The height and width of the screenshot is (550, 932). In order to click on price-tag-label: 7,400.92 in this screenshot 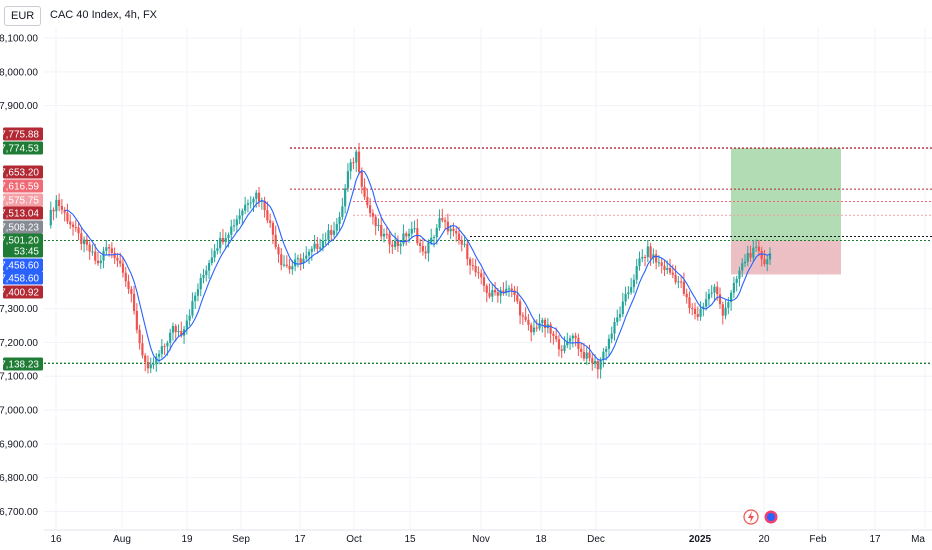, I will do `click(19, 293)`.